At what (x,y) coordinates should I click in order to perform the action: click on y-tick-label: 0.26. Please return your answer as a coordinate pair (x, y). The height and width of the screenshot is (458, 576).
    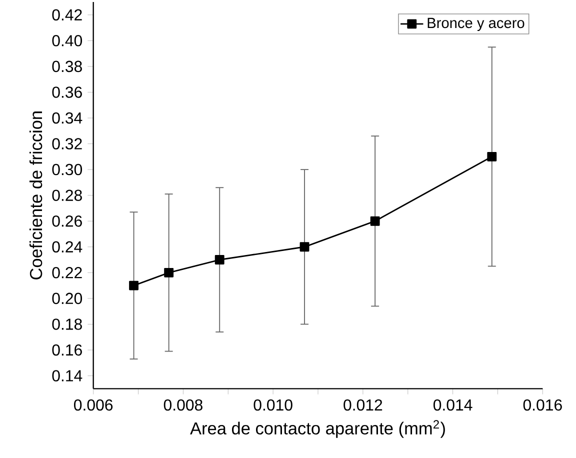
    Looking at the image, I should click on (67, 221).